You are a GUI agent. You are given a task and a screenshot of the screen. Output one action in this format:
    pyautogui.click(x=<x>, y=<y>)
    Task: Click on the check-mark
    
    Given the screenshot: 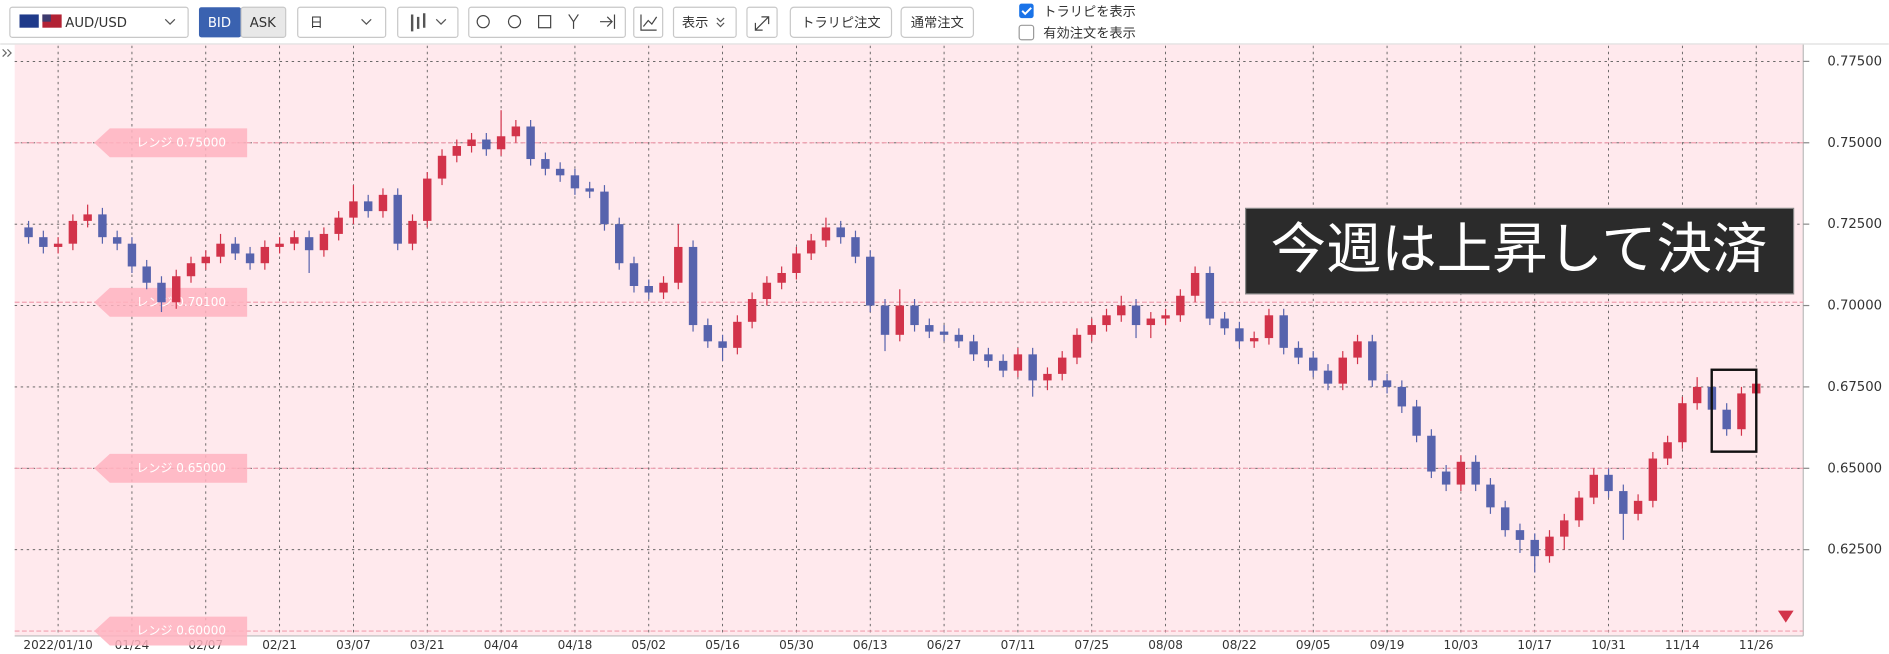 What is the action you would take?
    pyautogui.click(x=1026, y=11)
    